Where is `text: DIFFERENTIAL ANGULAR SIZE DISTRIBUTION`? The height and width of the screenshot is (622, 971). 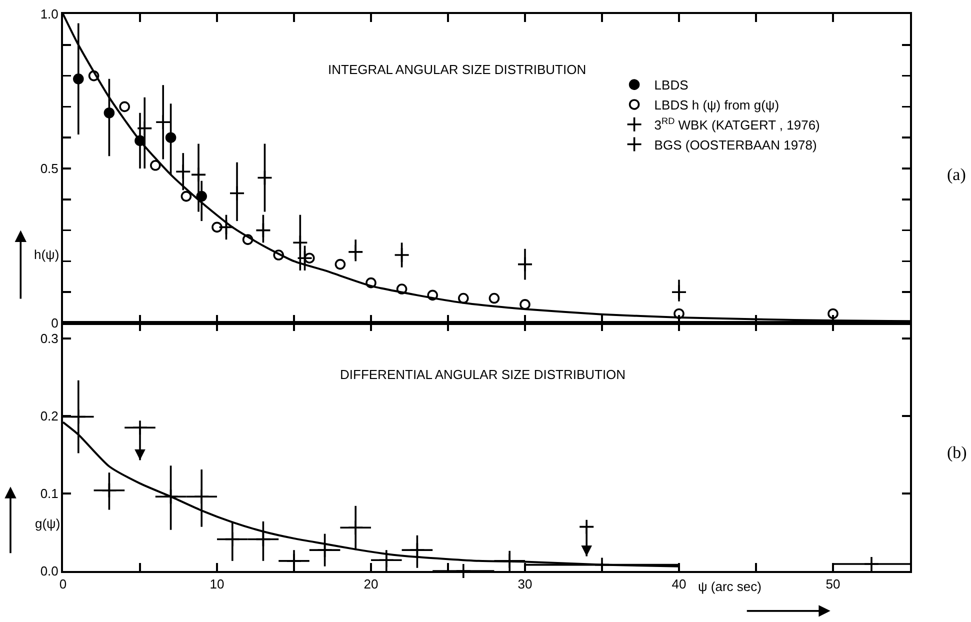
text: DIFFERENTIAL ANGULAR SIZE DISTRIBUTION is located at coordinates (483, 374).